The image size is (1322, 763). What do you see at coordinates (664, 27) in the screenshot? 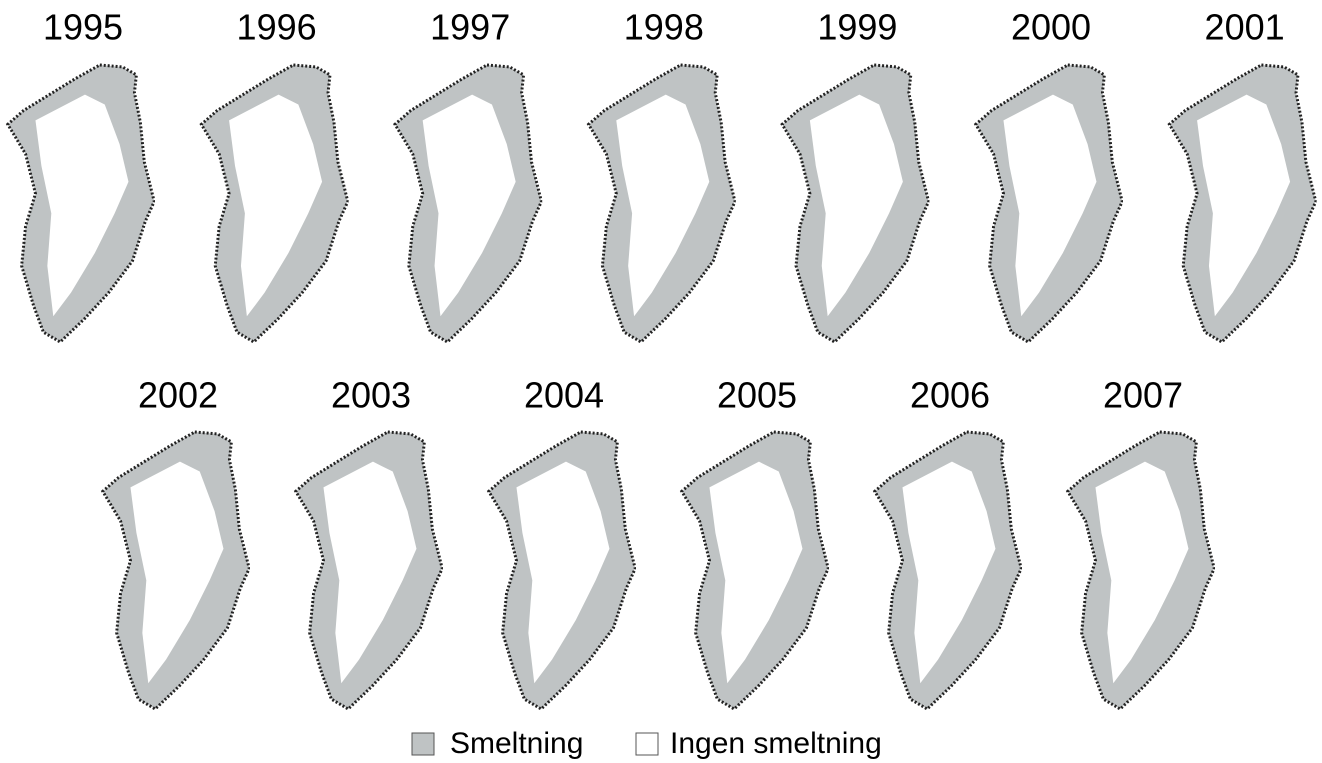
I see `year-label: 1998` at bounding box center [664, 27].